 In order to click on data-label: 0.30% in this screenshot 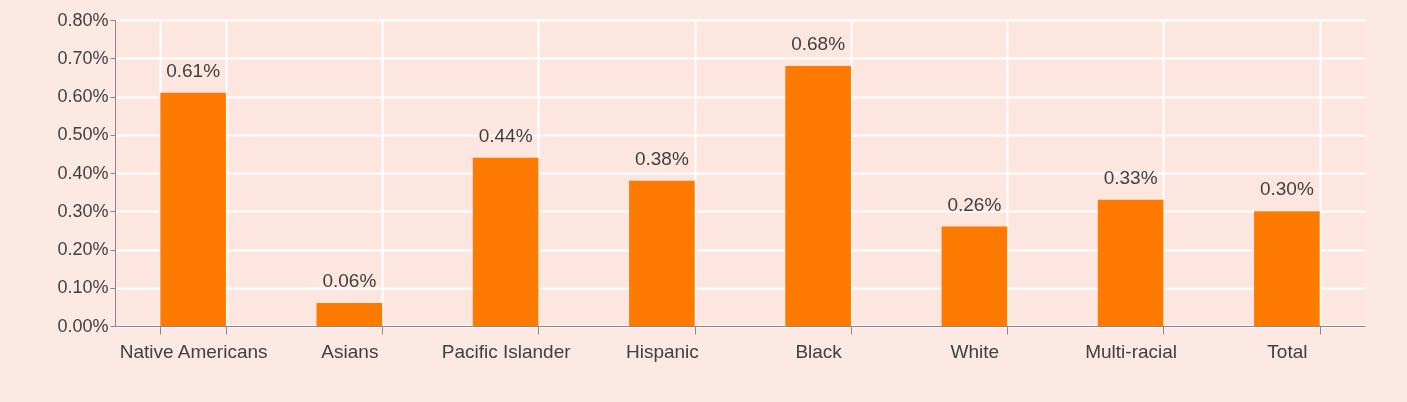, I will do `click(1286, 189)`.